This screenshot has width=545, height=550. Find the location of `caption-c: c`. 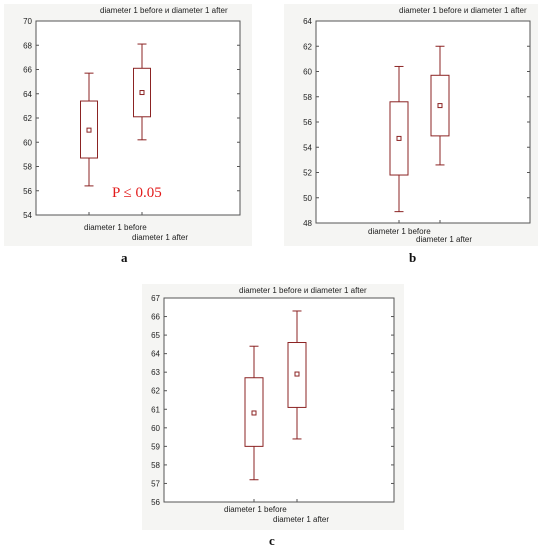

caption-c: c is located at coordinates (272, 540).